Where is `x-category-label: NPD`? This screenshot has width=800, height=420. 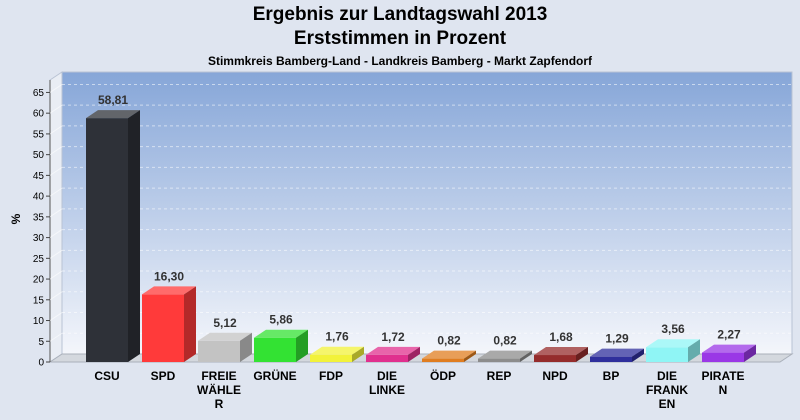 x-category-label: NPD is located at coordinates (555, 376).